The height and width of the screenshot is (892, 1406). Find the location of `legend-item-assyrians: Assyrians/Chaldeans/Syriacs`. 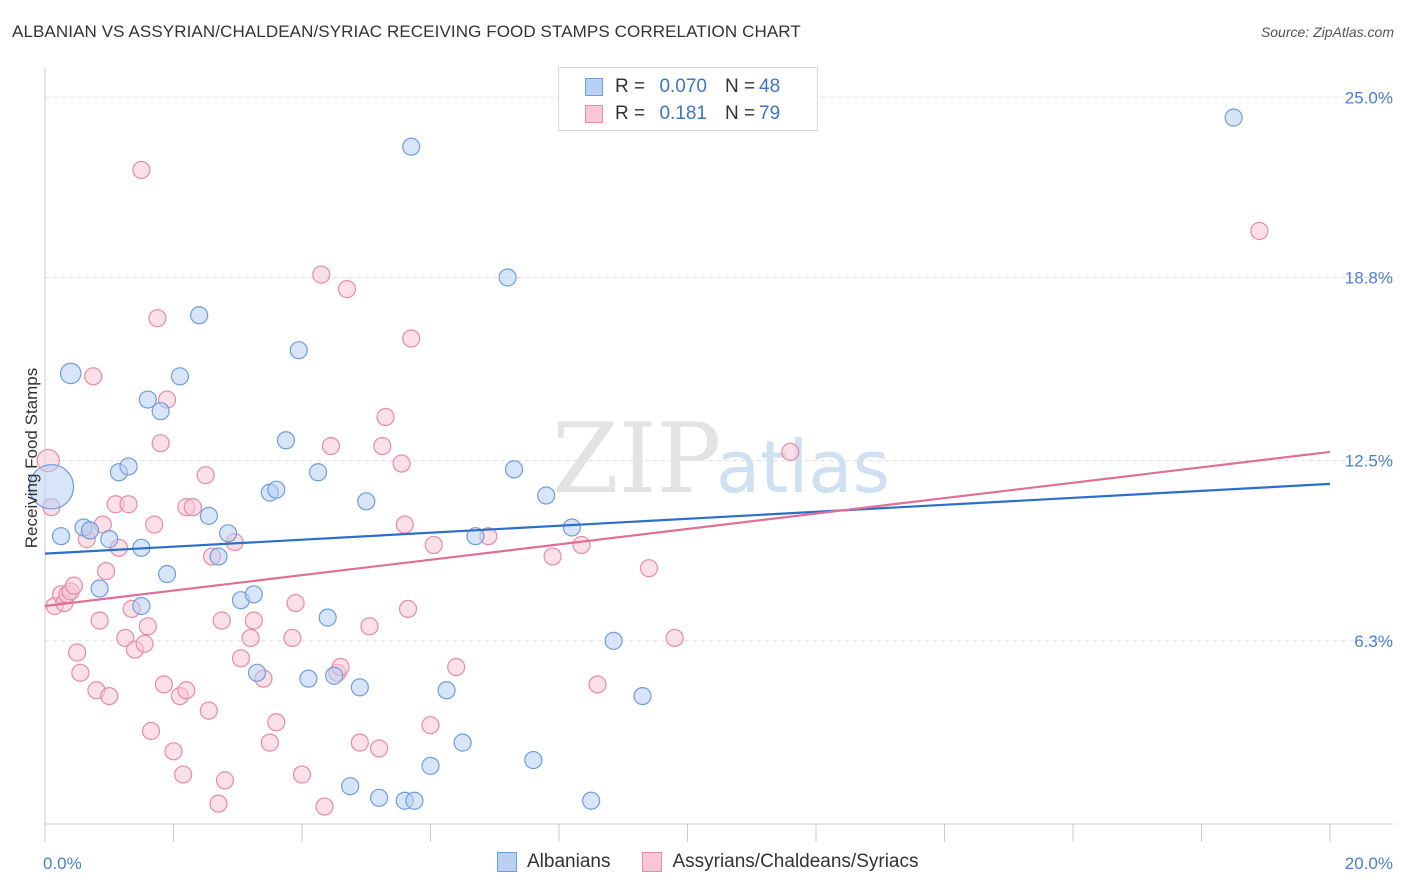

legend-item-assyrians: Assyrians/Chaldeans/Syriacs is located at coordinates (780, 862).